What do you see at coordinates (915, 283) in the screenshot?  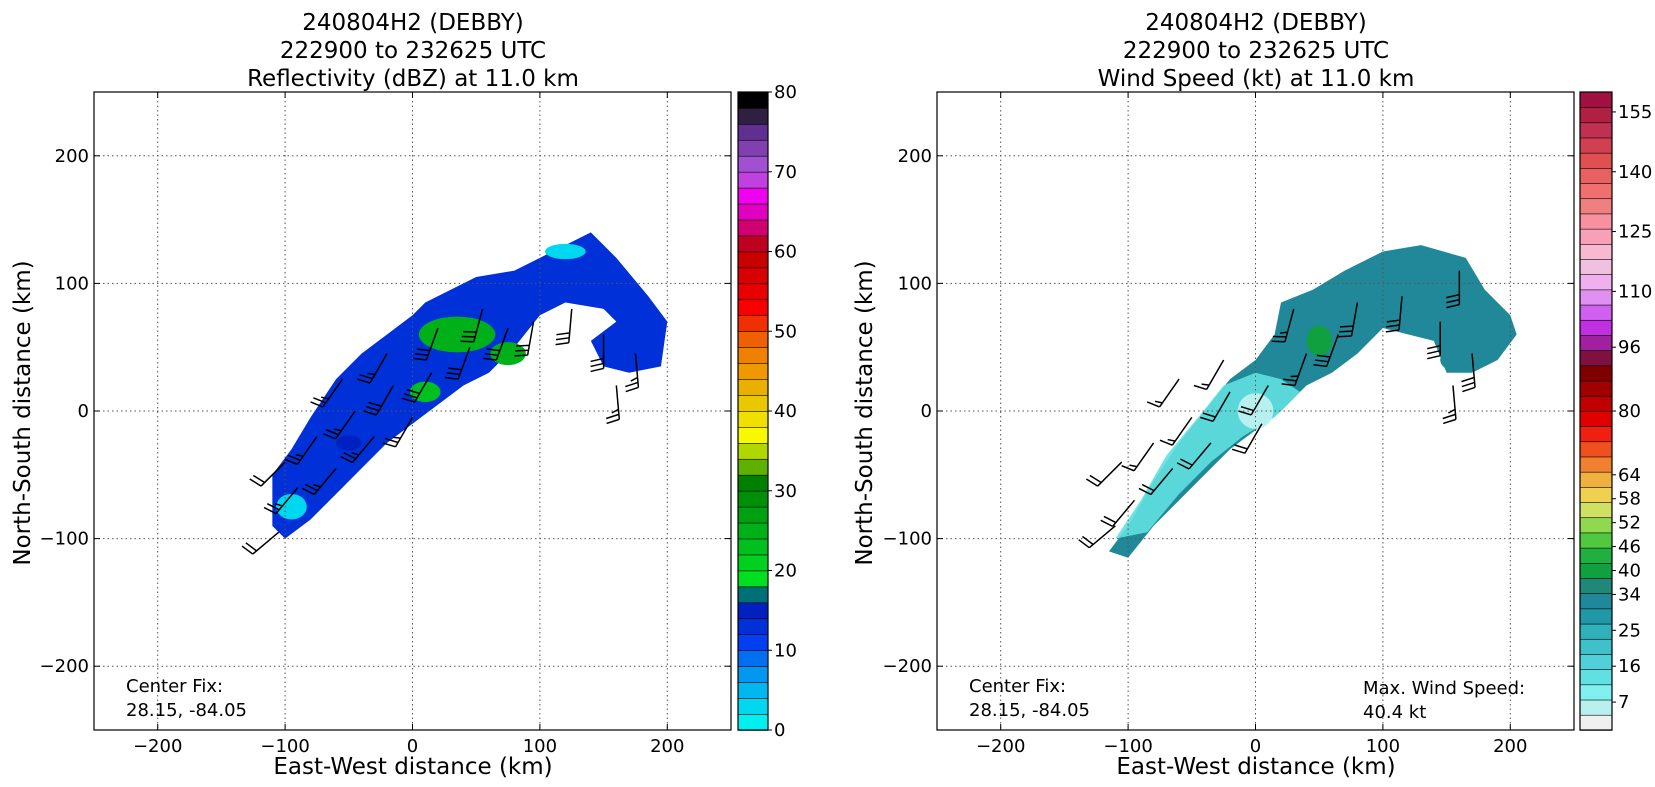 I see `y-tick-label: 100` at bounding box center [915, 283].